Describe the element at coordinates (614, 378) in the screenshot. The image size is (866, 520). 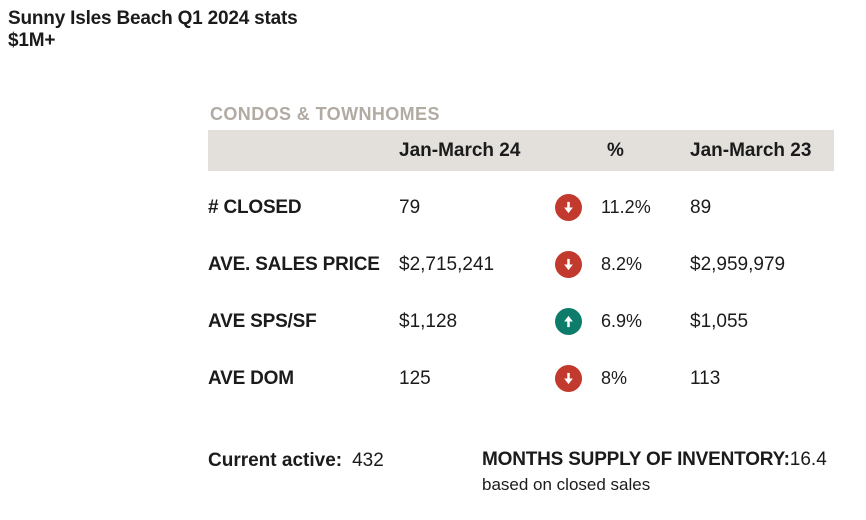
I see `percent-change-value: 8%` at that location.